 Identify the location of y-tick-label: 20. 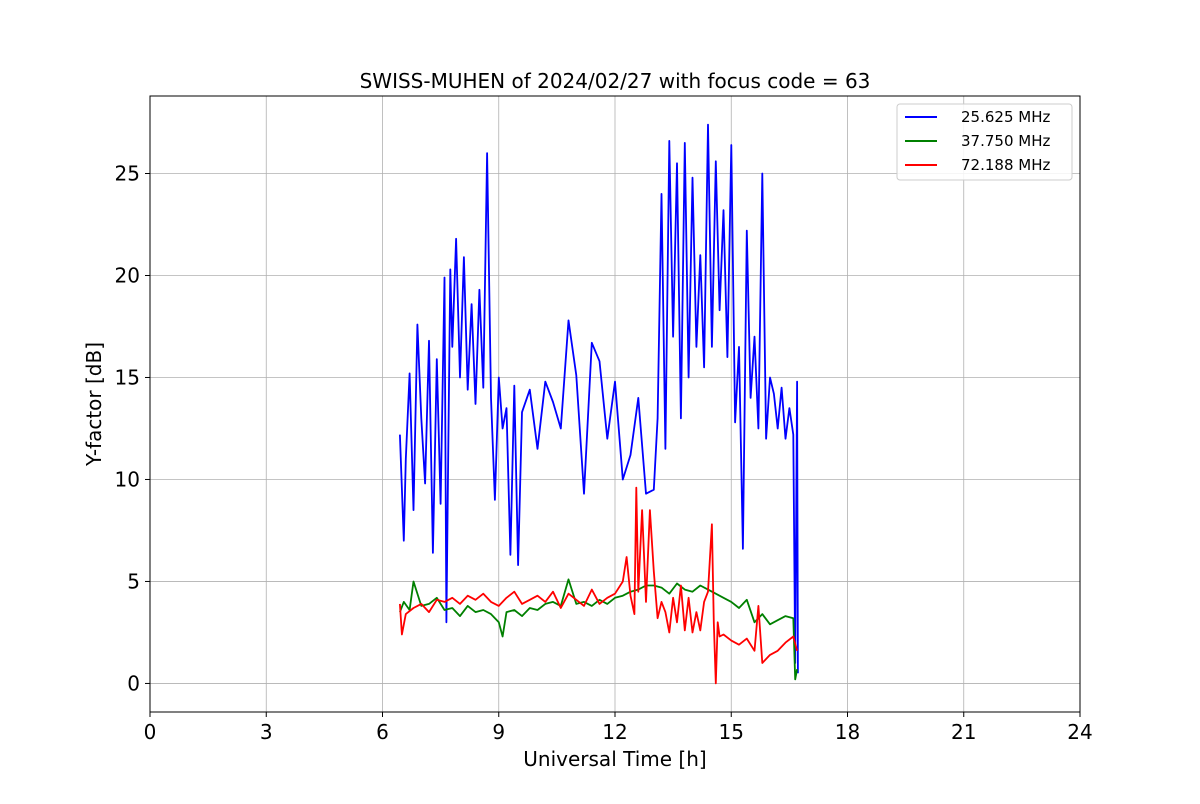
(127, 275).